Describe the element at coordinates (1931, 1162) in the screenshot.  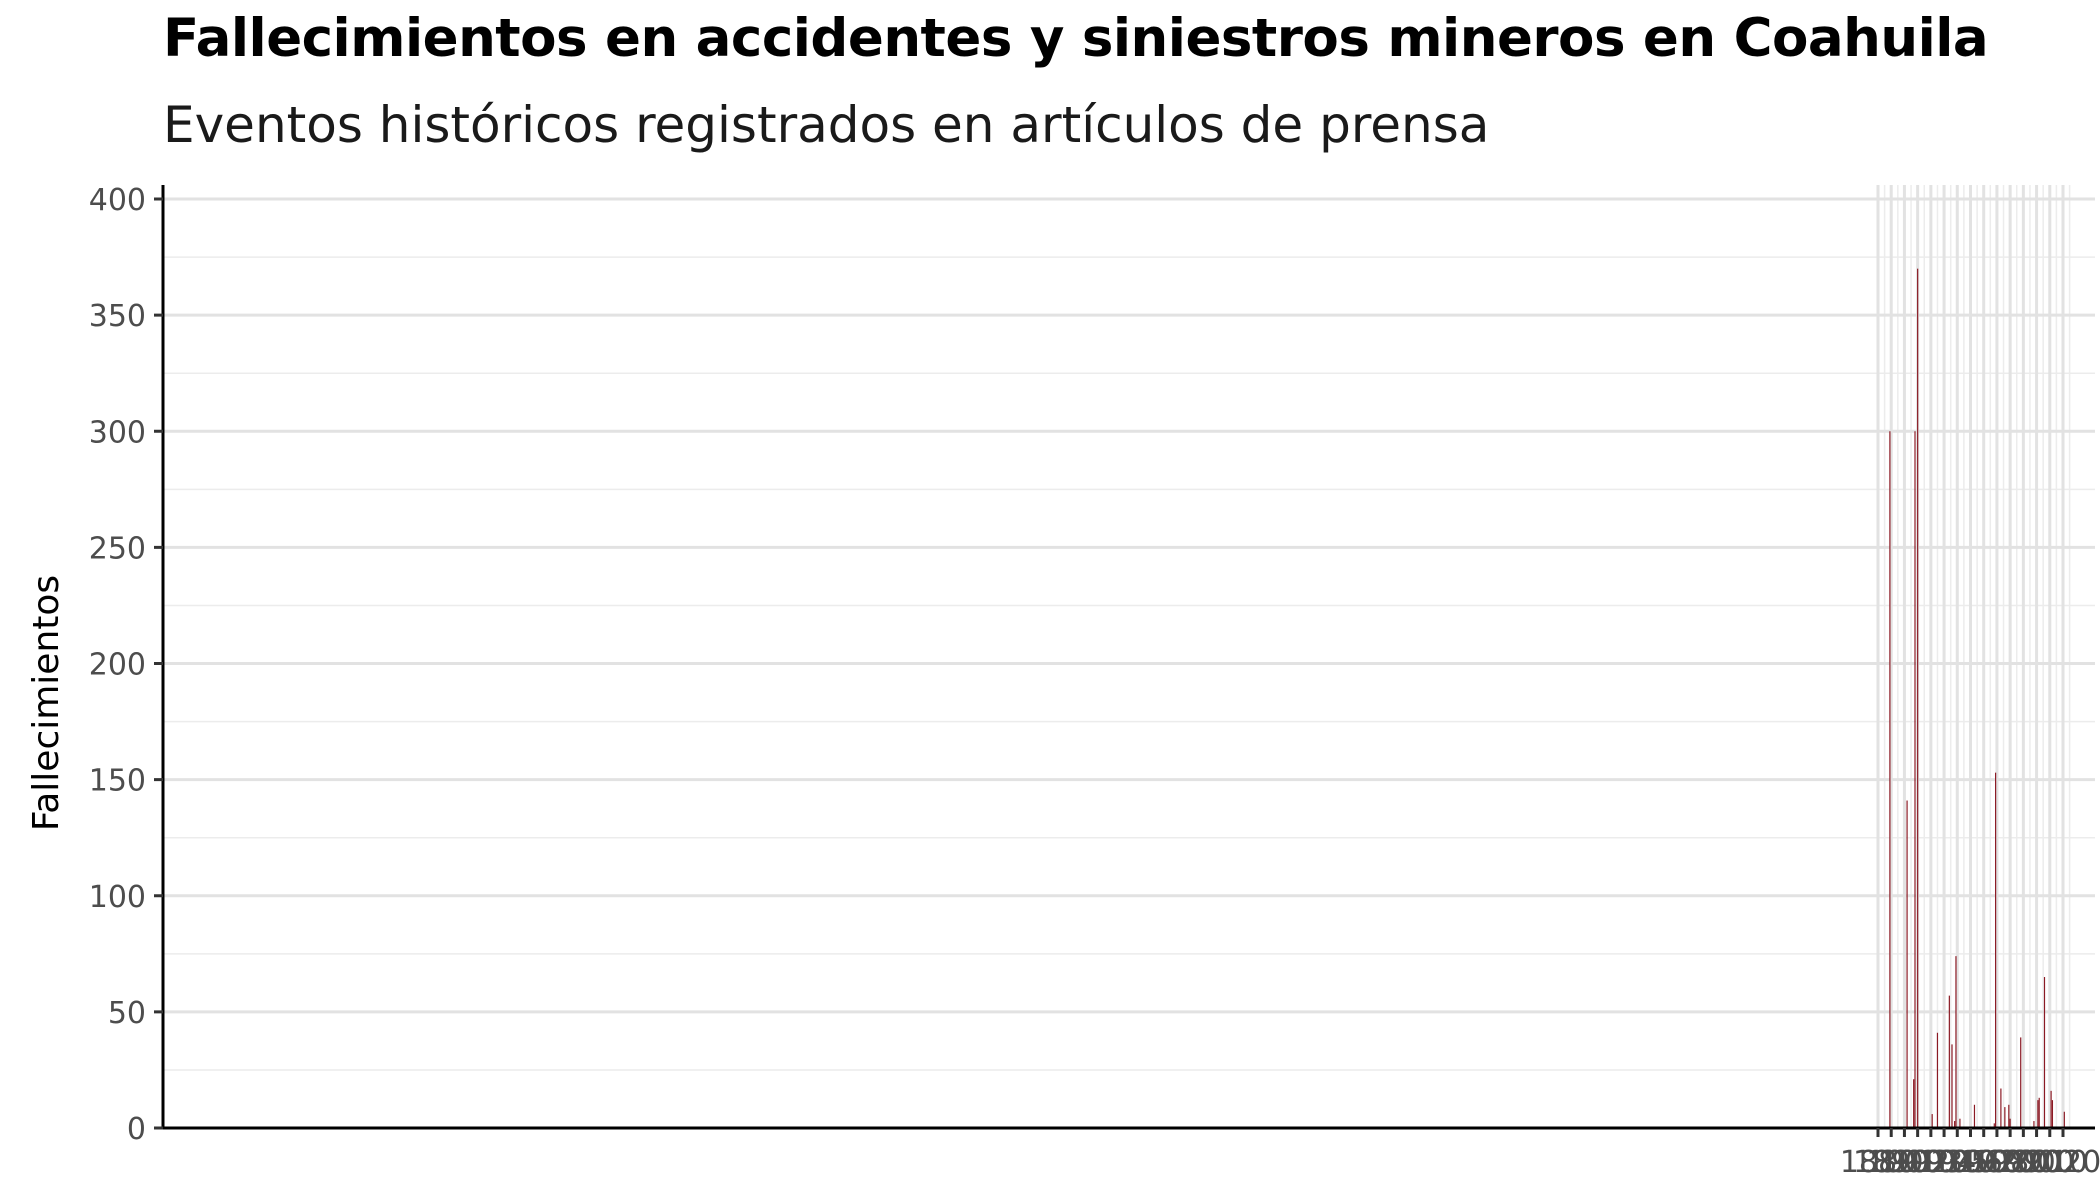
I see `x-tick-label: 1920` at that location.